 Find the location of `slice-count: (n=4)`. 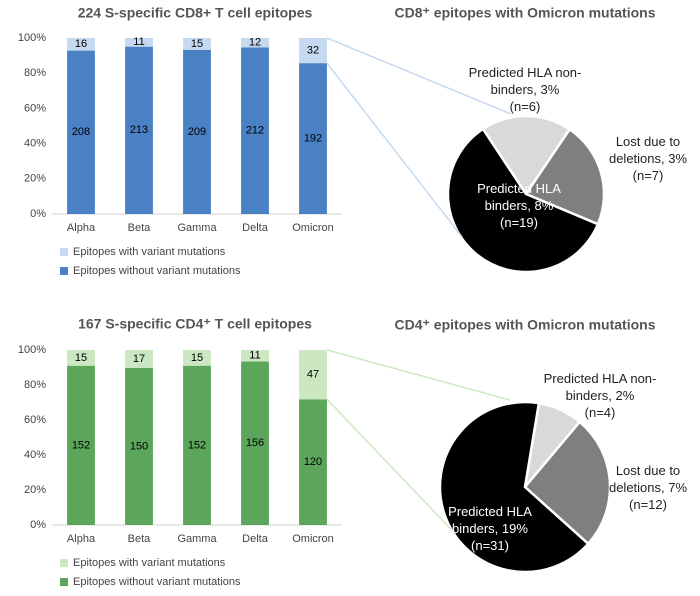

slice-count: (n=4) is located at coordinates (600, 412).